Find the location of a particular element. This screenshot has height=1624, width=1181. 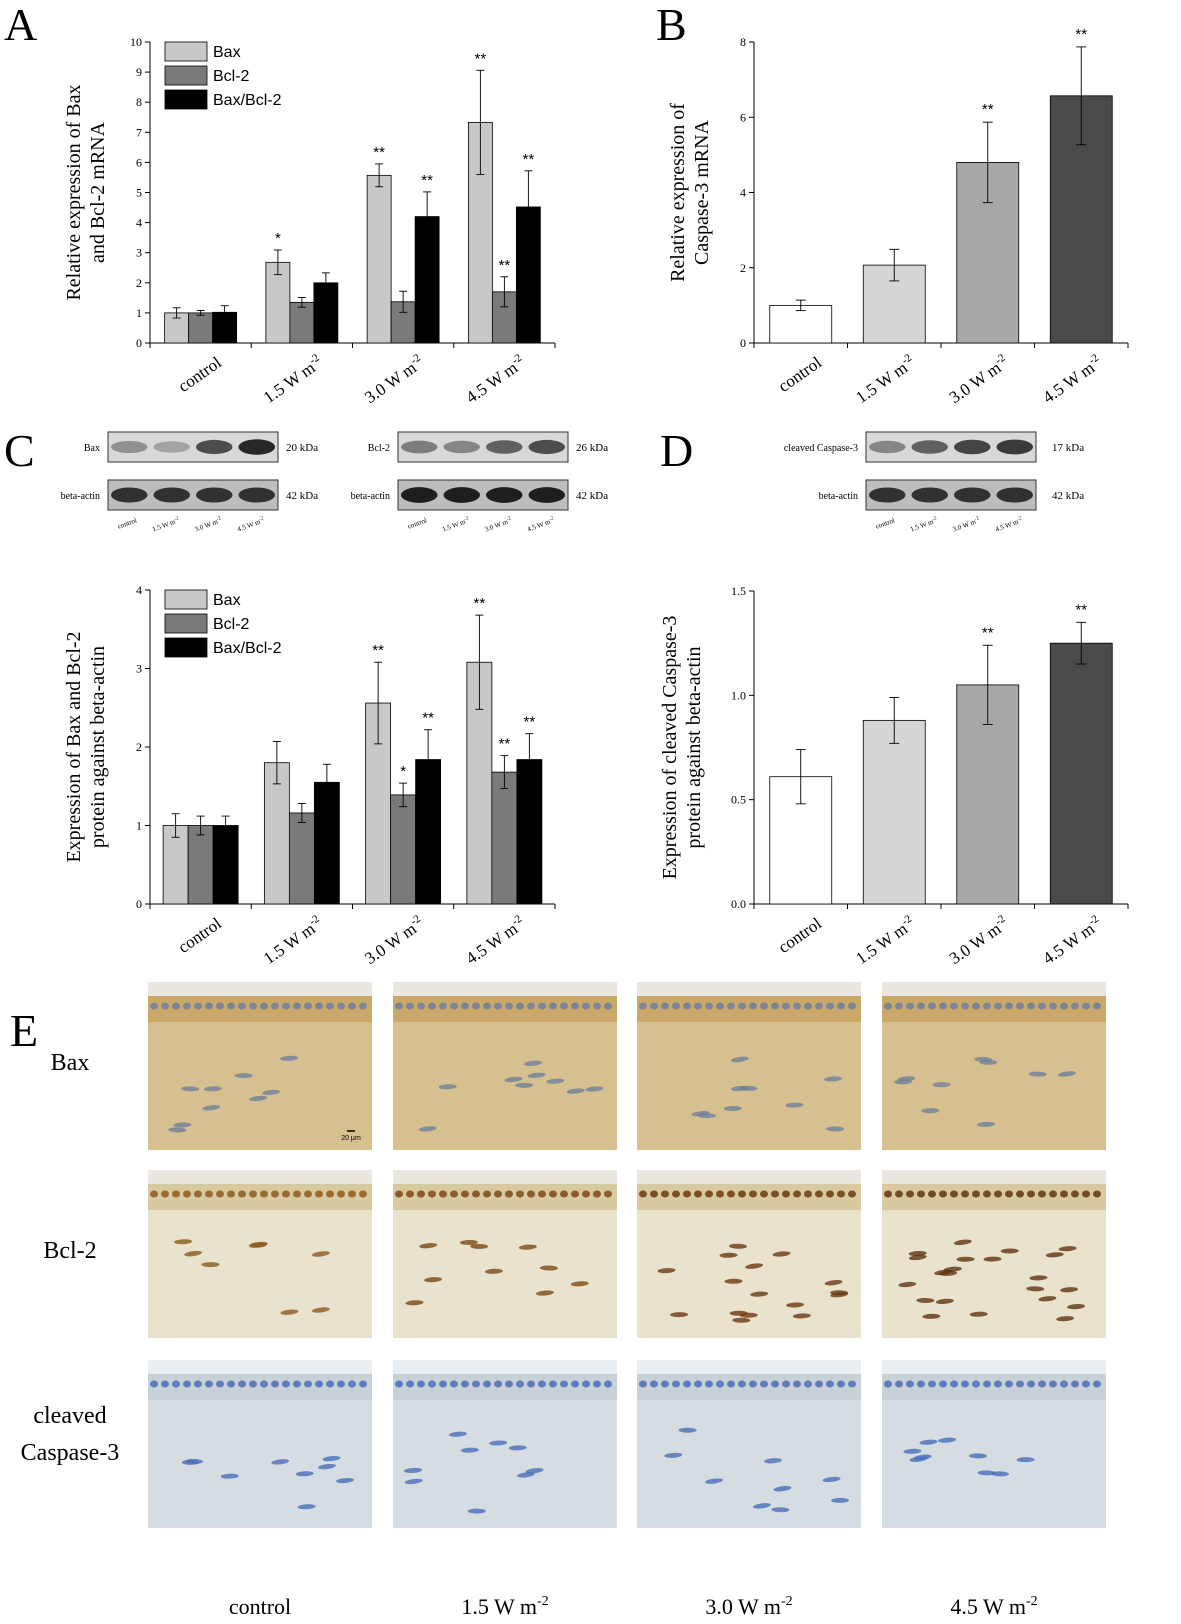

y-axis-title-line: and Bcl-2 mRNA is located at coordinates (98, 192).